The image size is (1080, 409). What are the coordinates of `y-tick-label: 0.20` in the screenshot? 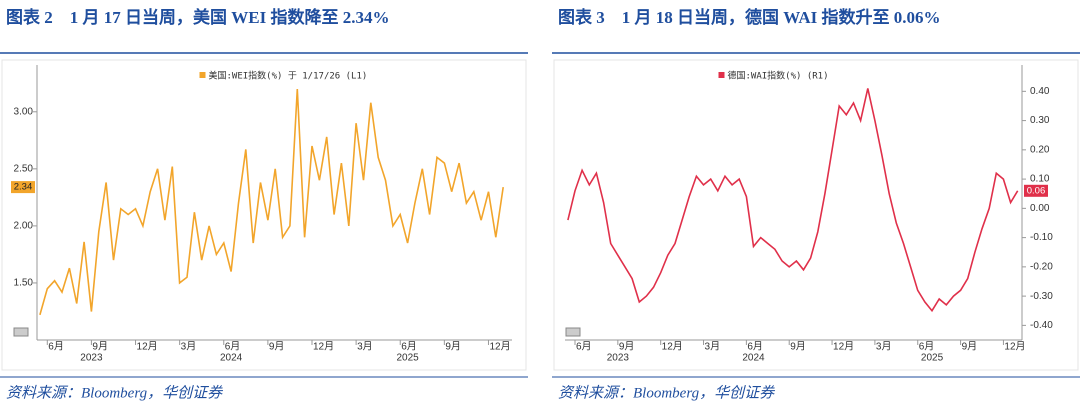 It's located at (1040, 149).